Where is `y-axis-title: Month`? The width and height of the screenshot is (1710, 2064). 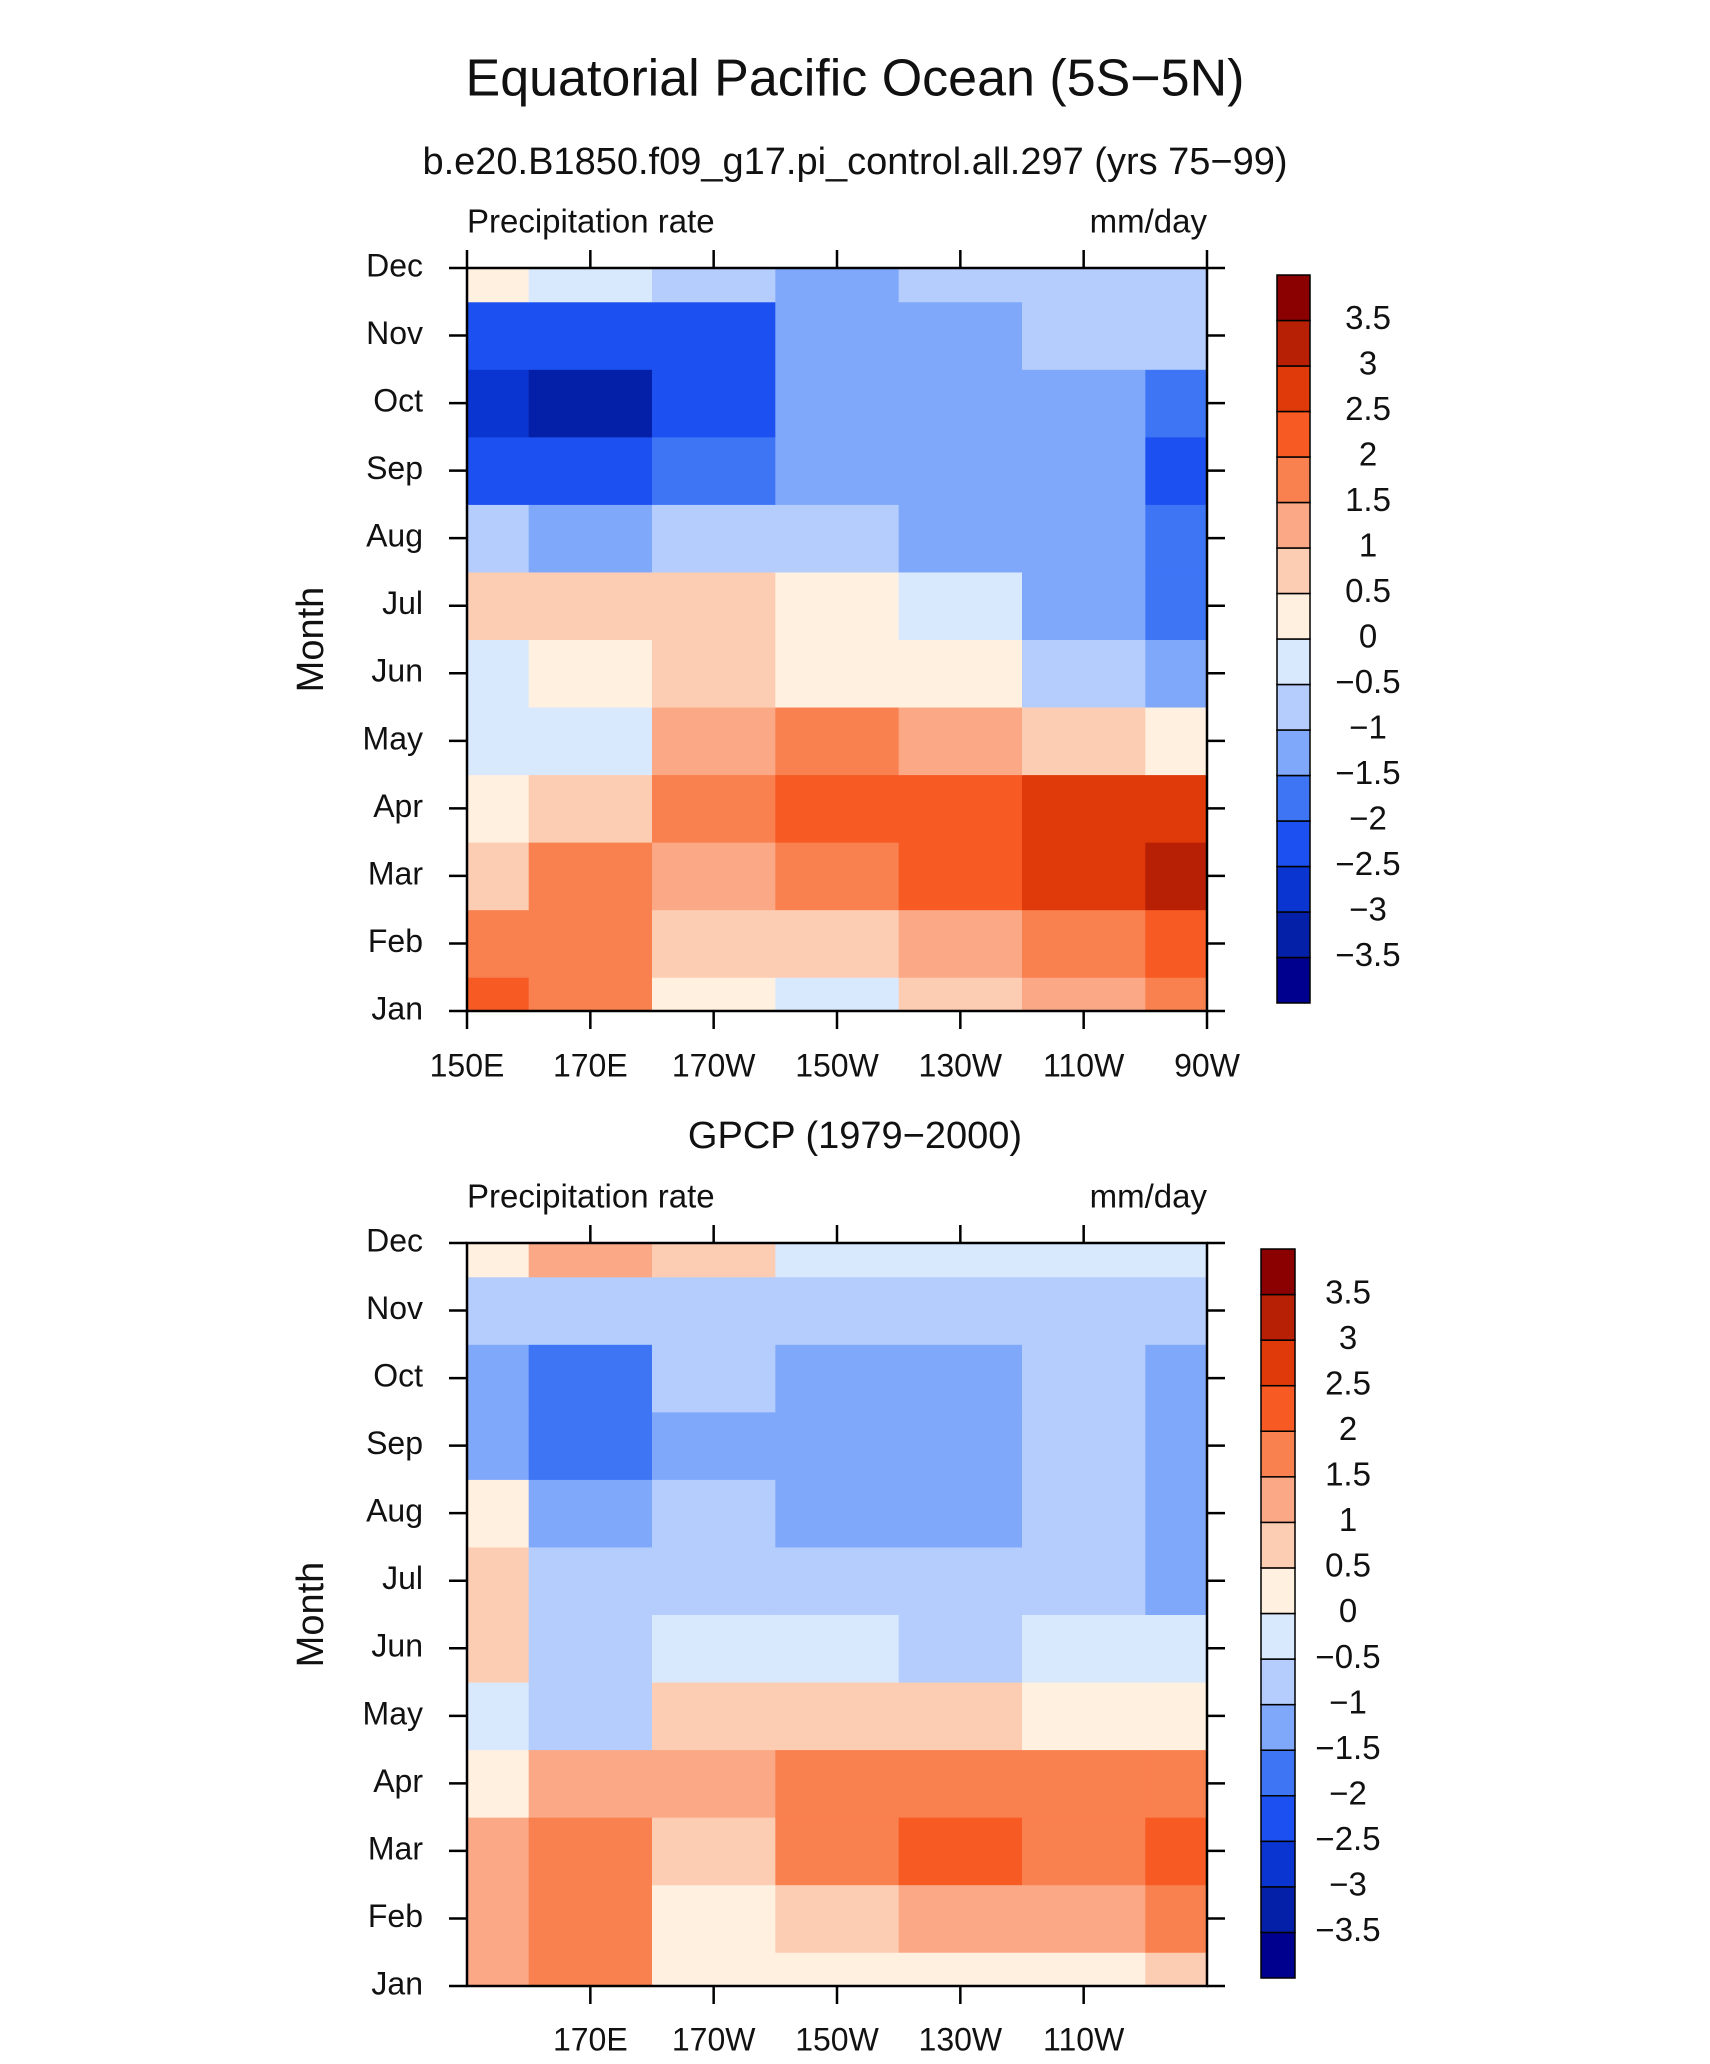 y-axis-title: Month is located at coordinates (311, 640).